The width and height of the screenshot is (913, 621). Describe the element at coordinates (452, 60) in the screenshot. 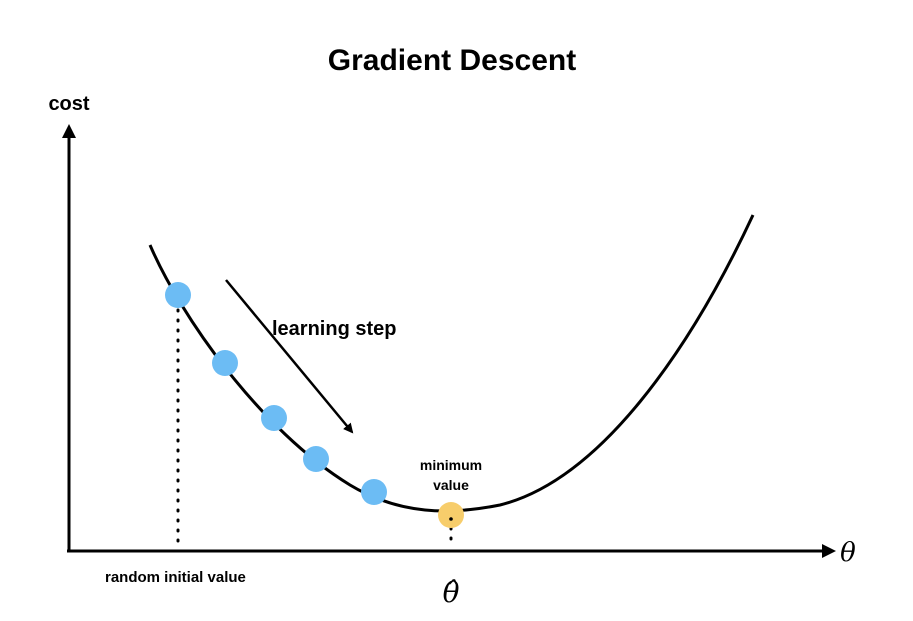

I see `diagram-title: Gradient Descent` at that location.